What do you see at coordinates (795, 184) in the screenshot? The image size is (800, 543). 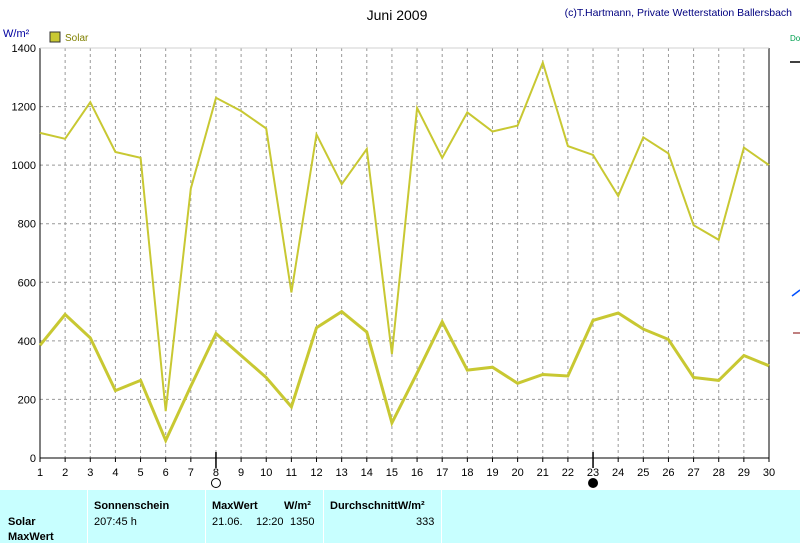 I see `right-edge-marks: Do` at bounding box center [795, 184].